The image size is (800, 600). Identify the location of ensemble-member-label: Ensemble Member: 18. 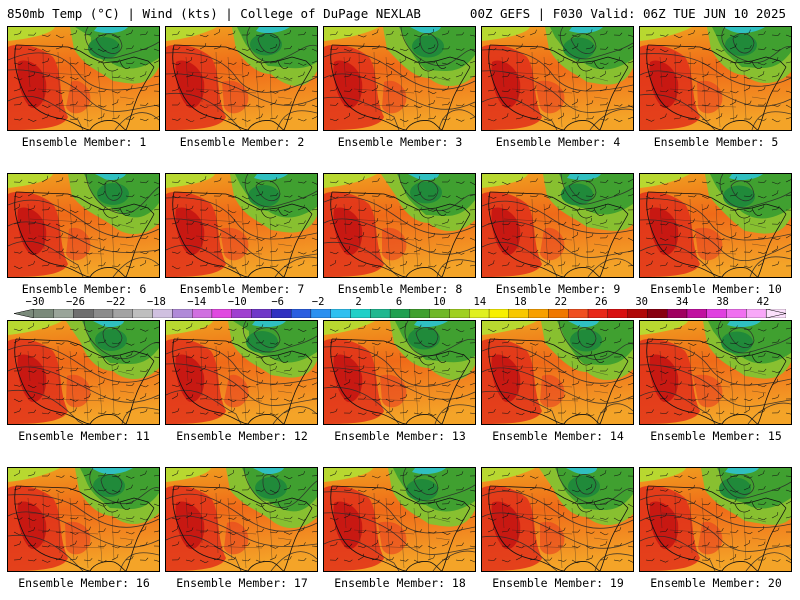
(400, 583).